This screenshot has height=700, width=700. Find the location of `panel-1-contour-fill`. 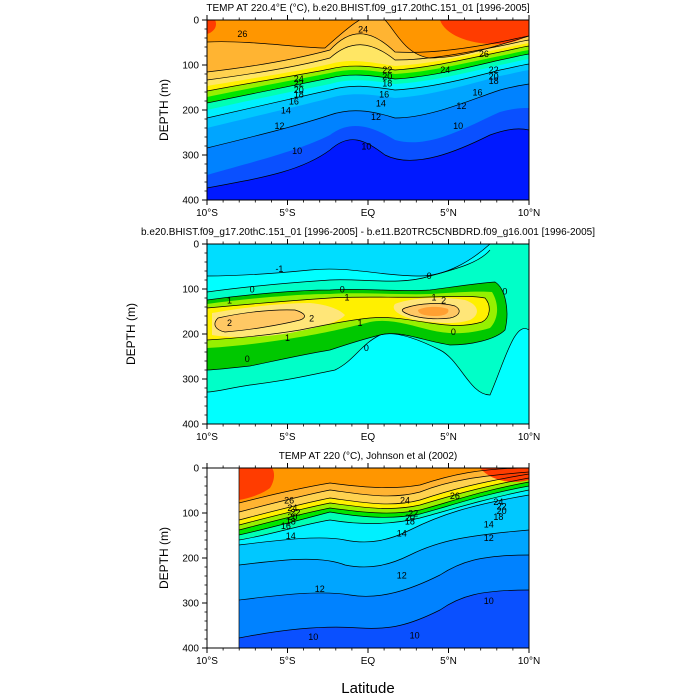

panel-1-contour-fill is located at coordinates (368, 110).